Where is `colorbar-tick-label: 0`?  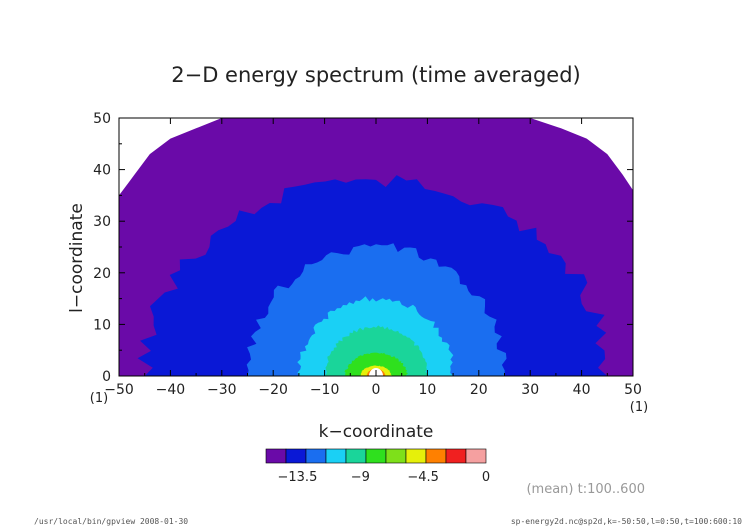 colorbar-tick-label: 0 is located at coordinates (486, 477).